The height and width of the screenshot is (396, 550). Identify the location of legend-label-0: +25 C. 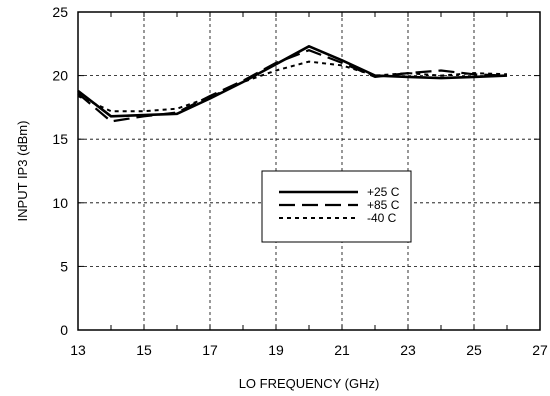
(383, 192).